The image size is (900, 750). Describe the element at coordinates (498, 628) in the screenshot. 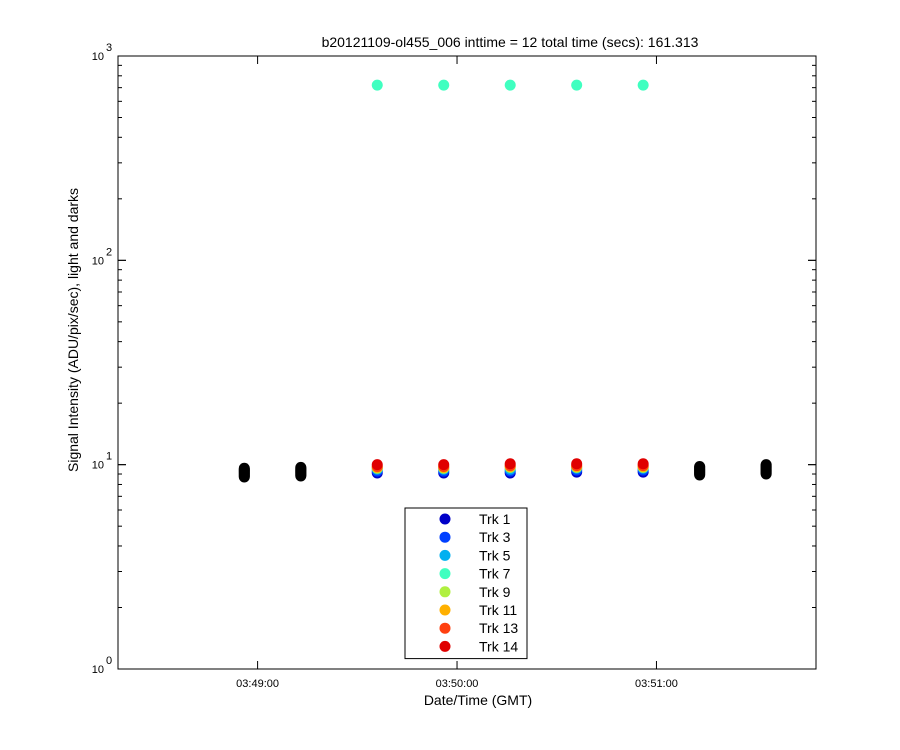

I see `legend-label: Trk 13` at that location.